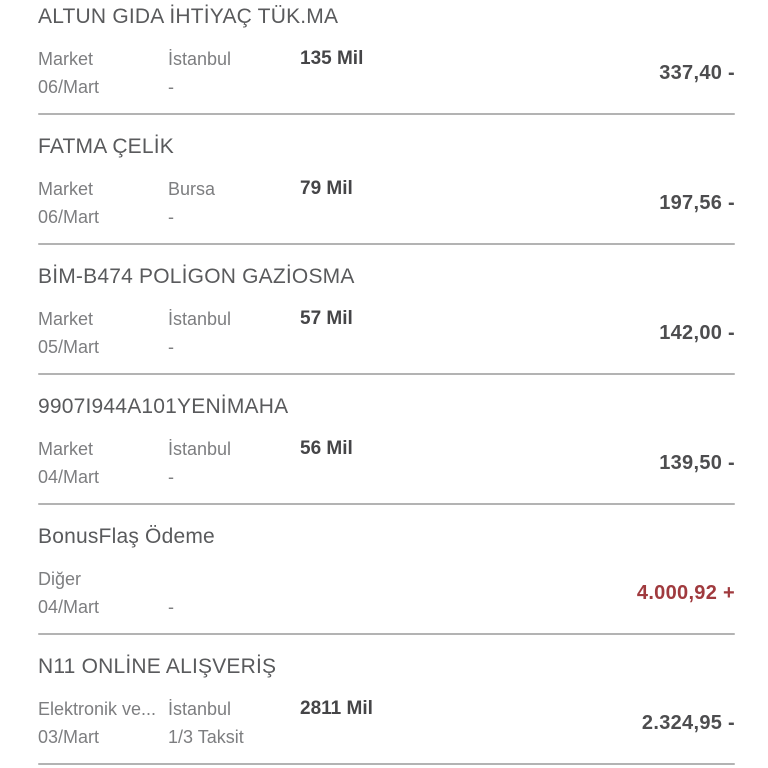 This screenshot has width=768, height=768. I want to click on miles-value: 56 Mil, so click(326, 448).